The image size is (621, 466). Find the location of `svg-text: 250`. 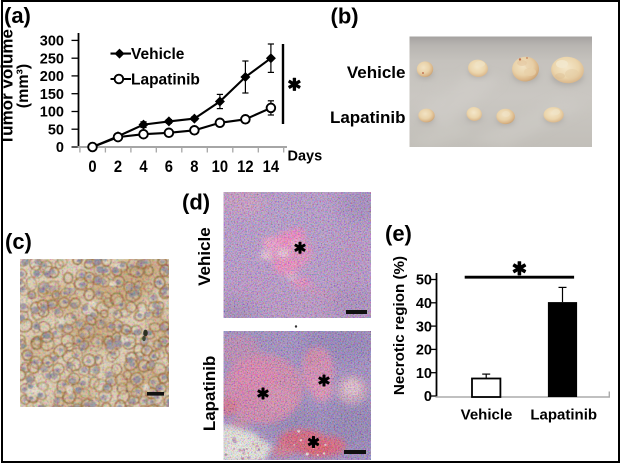

svg-text: 250 is located at coordinates (52, 59).